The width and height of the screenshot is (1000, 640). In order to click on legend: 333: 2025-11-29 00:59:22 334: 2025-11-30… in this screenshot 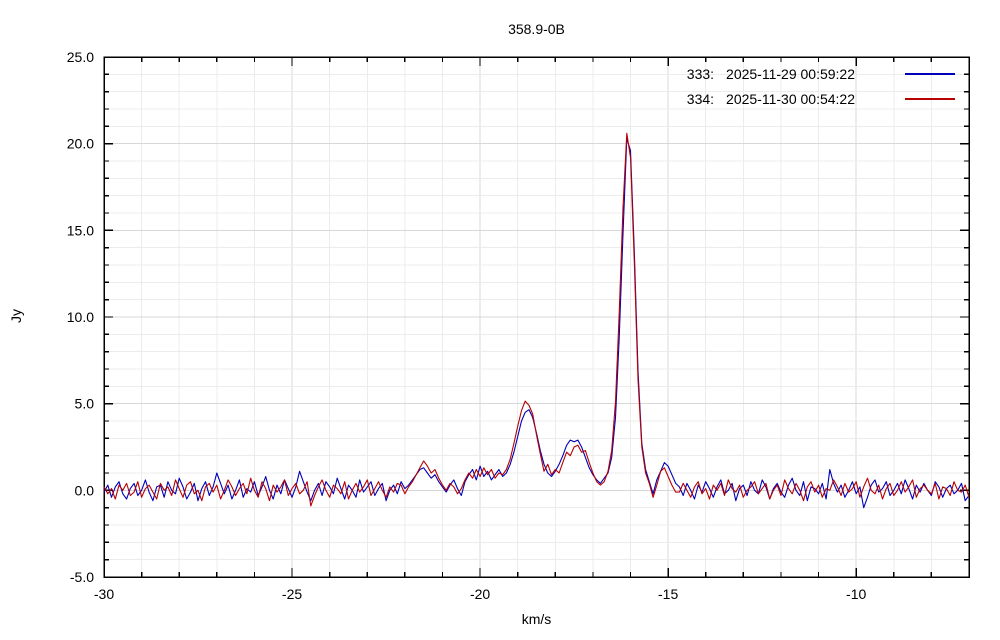, I will do `click(821, 86)`.